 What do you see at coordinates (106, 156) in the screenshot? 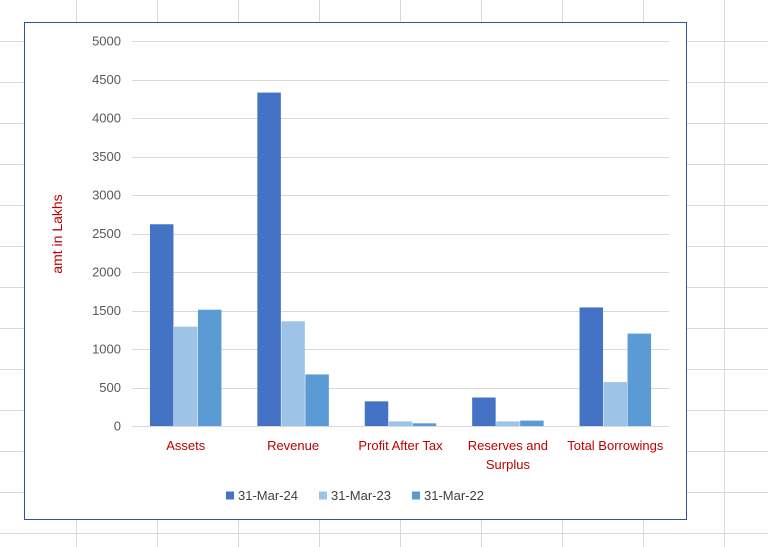
I see `y-tick-label: 3500` at bounding box center [106, 156].